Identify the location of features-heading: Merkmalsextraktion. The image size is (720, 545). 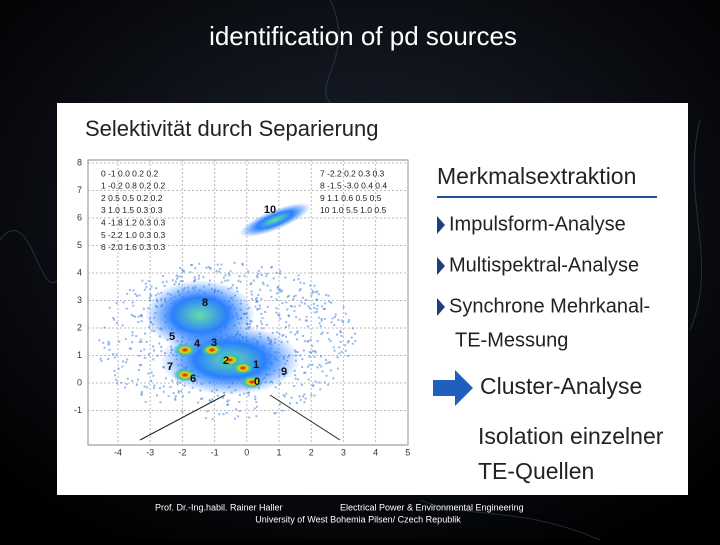
(536, 176).